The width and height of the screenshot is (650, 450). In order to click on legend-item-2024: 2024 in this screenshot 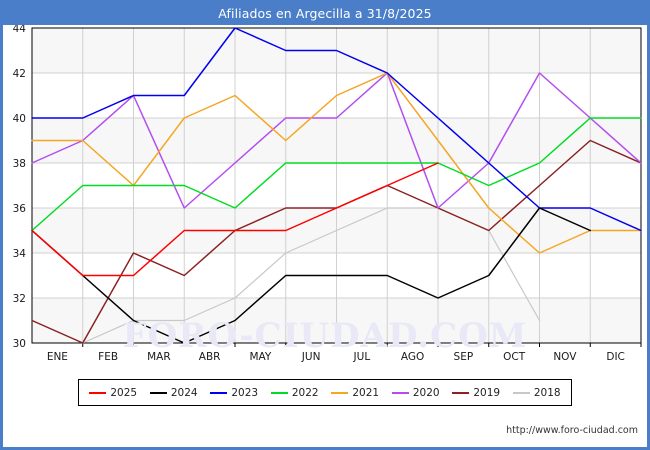, I will do `click(173, 392)`.